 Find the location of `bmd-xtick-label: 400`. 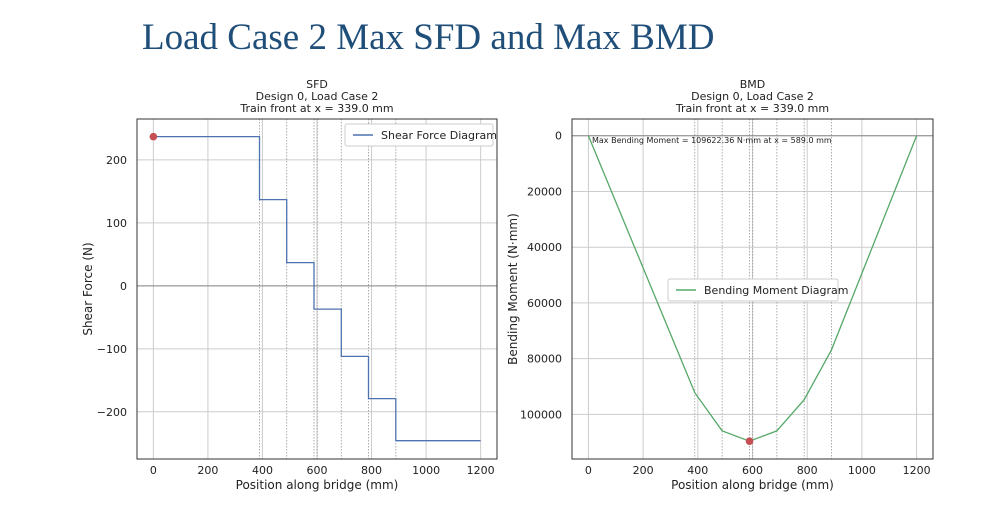

bmd-xtick-label: 400 is located at coordinates (697, 470).